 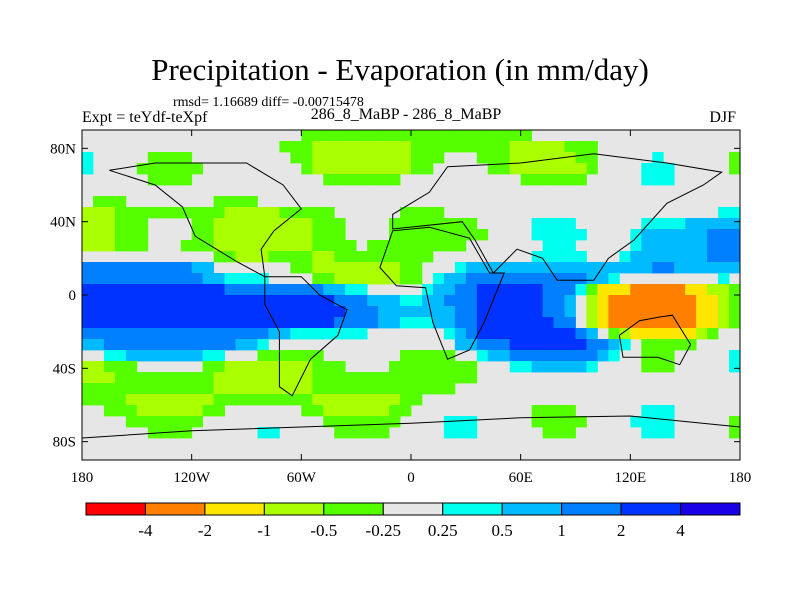 What do you see at coordinates (64, 443) in the screenshot?
I see `y-tick-label: 80S` at bounding box center [64, 443].